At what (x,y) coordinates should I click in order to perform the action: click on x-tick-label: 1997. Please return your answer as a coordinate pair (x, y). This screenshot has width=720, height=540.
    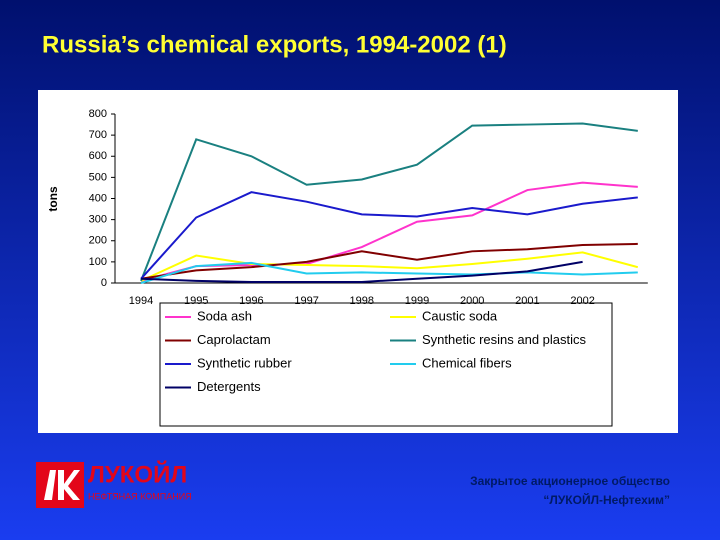
    Looking at the image, I should click on (306, 301).